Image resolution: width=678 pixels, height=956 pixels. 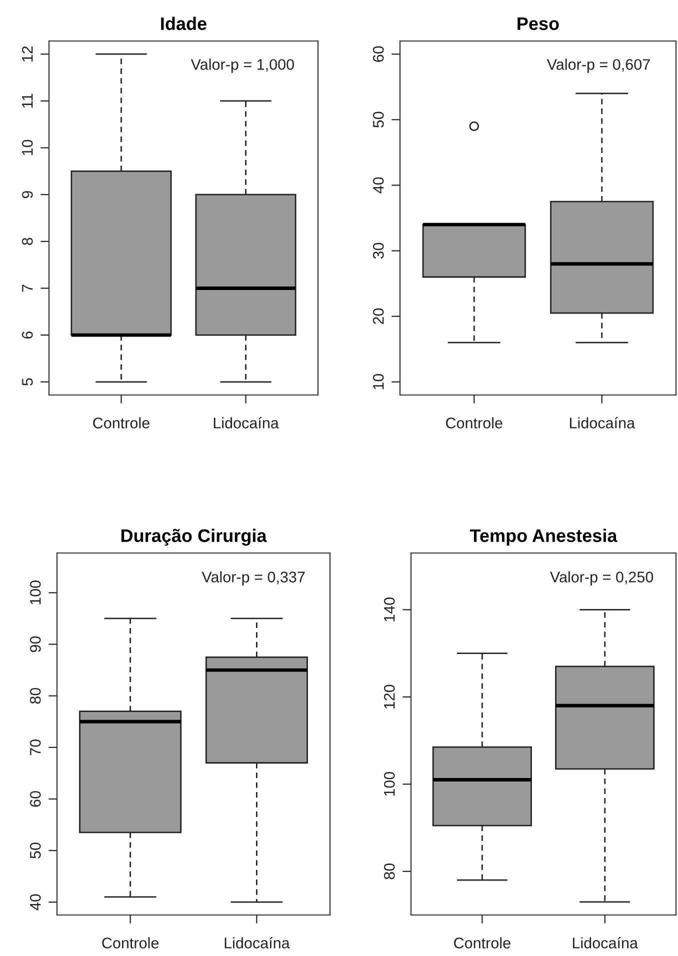 What do you see at coordinates (544, 537) in the screenshot?
I see `chart-title: Tempo Anestesia` at bounding box center [544, 537].